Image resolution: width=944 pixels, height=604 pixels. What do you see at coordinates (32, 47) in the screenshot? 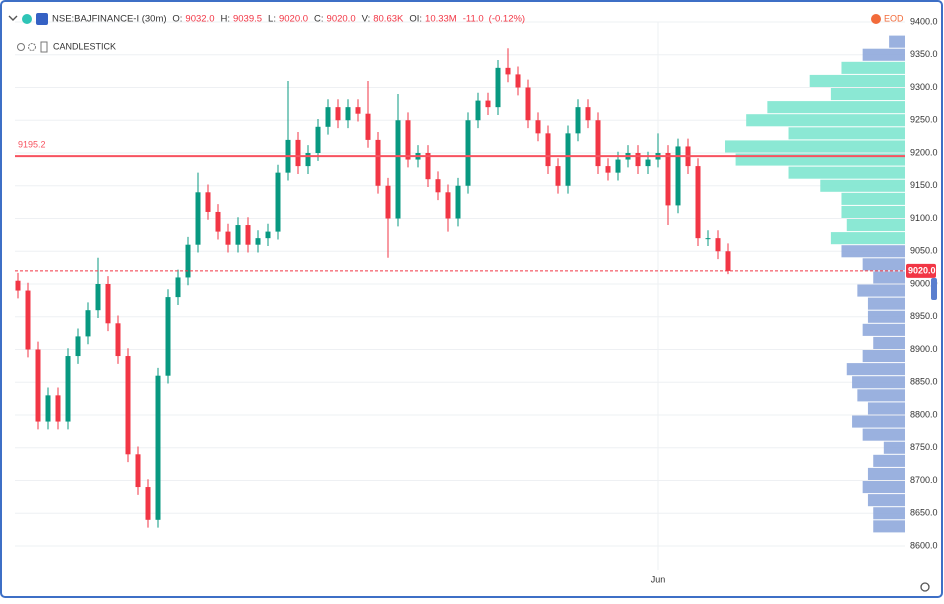
I see `settings-icon` at bounding box center [32, 47].